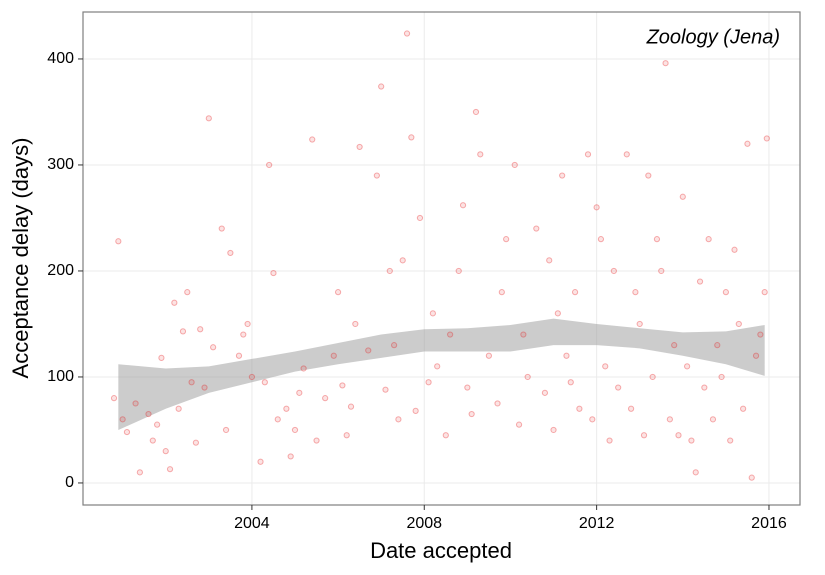  Describe the element at coordinates (60, 164) in the screenshot. I see `y-tick-label: 300` at that location.